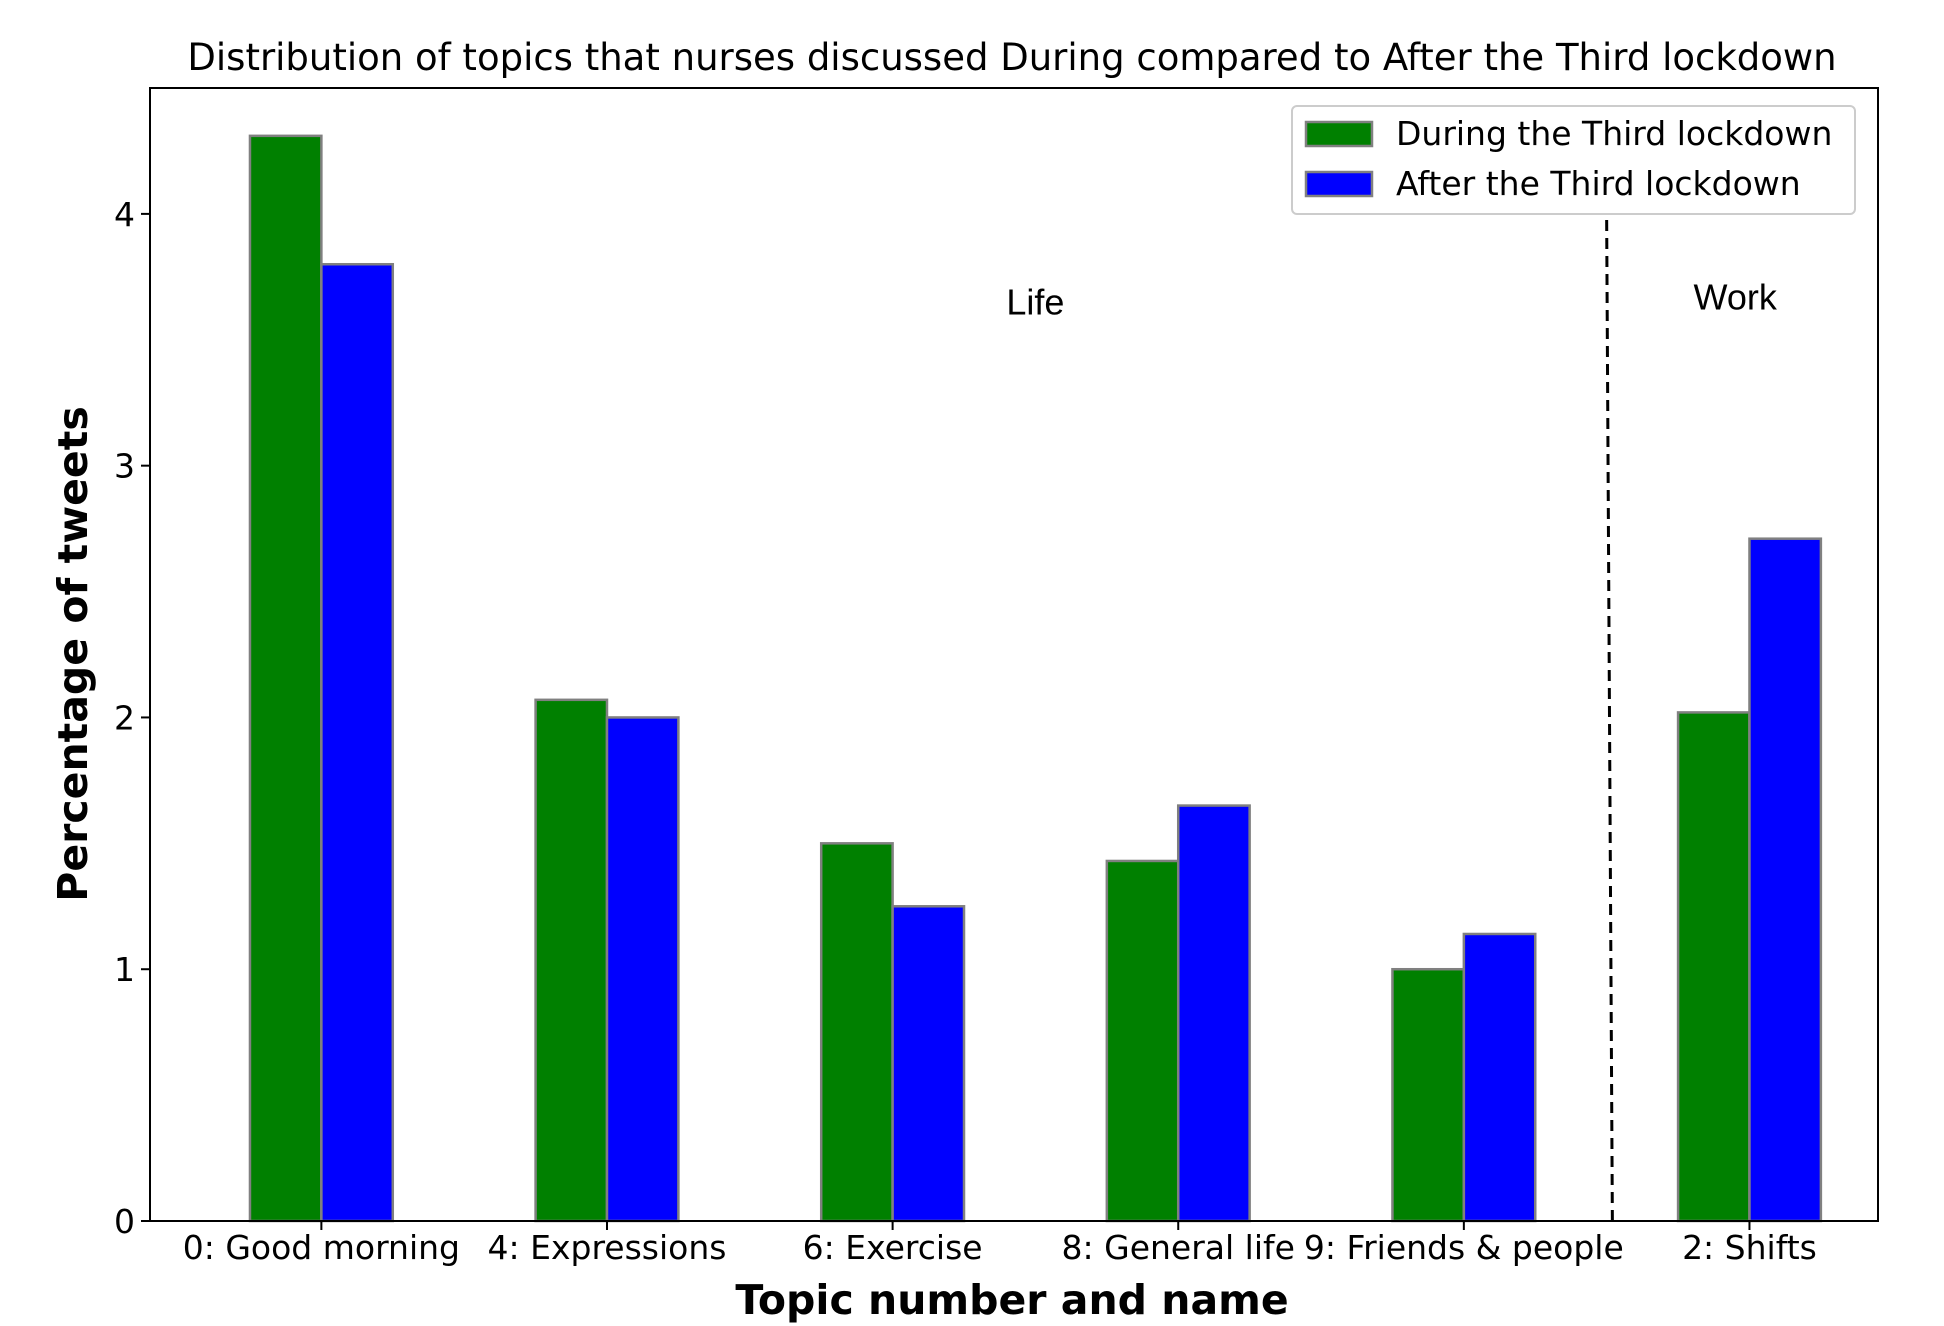 This screenshot has width=1944, height=1326. What do you see at coordinates (1749, 1247) in the screenshot?
I see `x-tick-label-5: 2: Shifts` at bounding box center [1749, 1247].